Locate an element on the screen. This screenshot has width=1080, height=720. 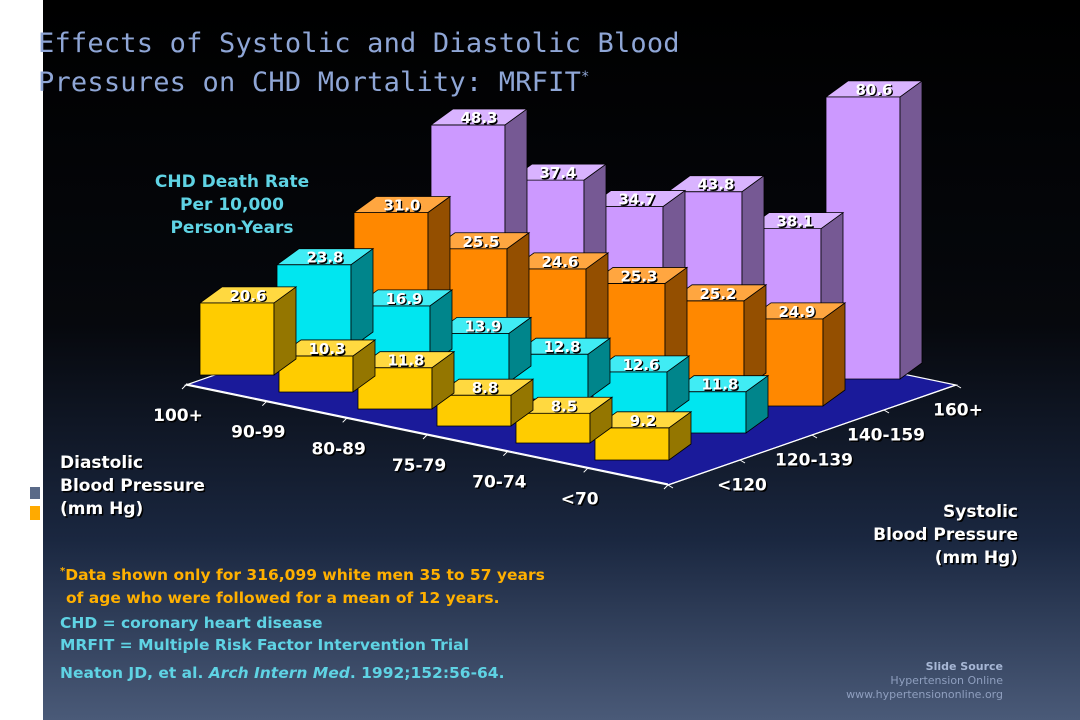
data-label: 34.7 is located at coordinates (636, 200).